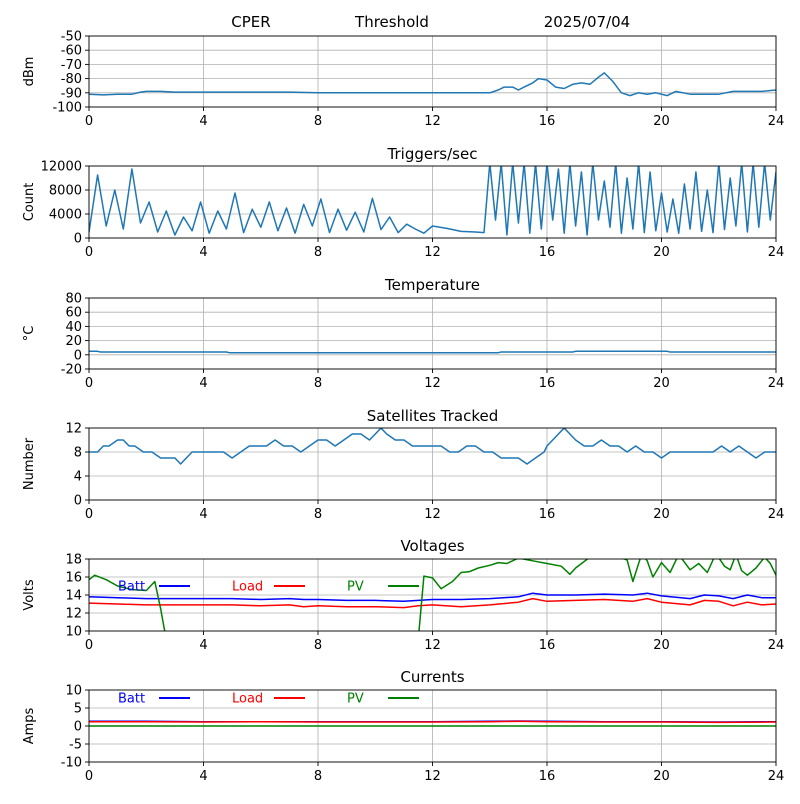 Image resolution: width=800 pixels, height=804 pixels. Describe the element at coordinates (73, 429) in the screenshot. I see `satellites-ytick-label-3: 12` at that location.